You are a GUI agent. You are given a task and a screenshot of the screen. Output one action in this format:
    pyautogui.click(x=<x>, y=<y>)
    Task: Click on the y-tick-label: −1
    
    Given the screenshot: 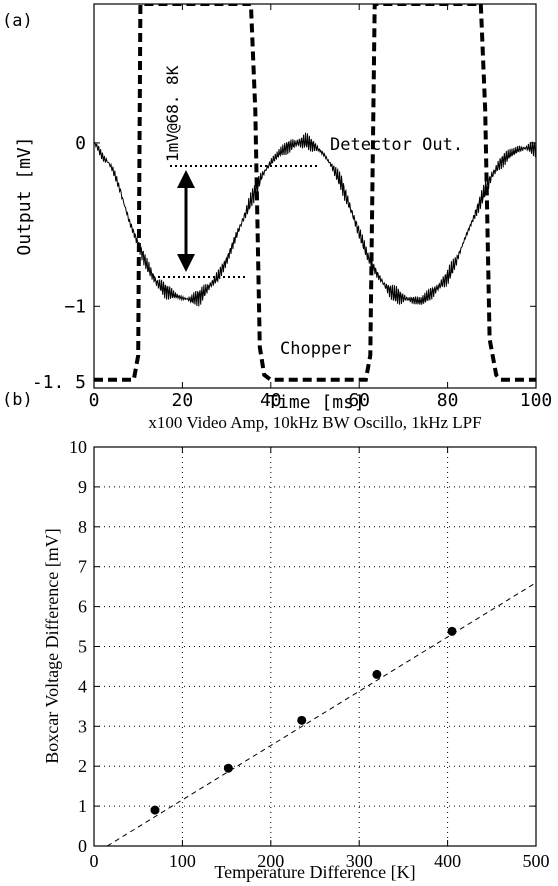 What is the action you would take?
    pyautogui.click(x=75, y=306)
    